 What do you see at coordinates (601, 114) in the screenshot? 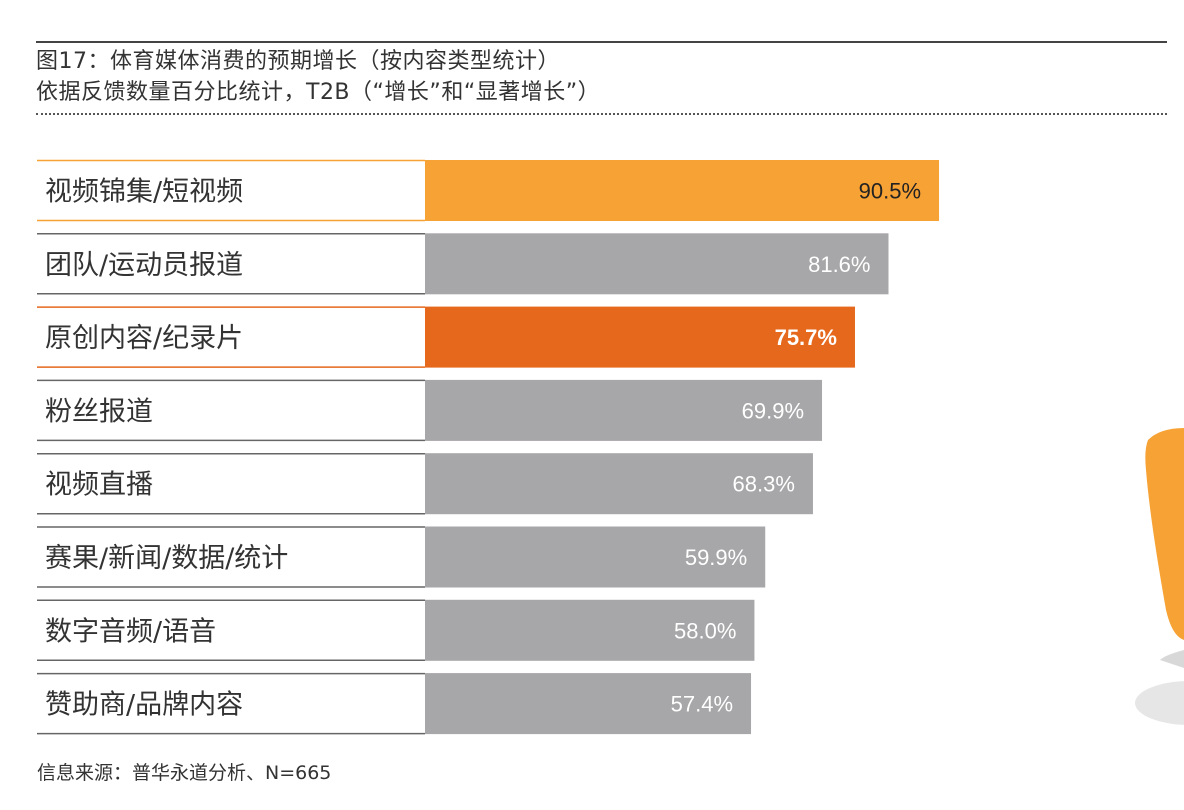
I see `dotted-divider` at bounding box center [601, 114].